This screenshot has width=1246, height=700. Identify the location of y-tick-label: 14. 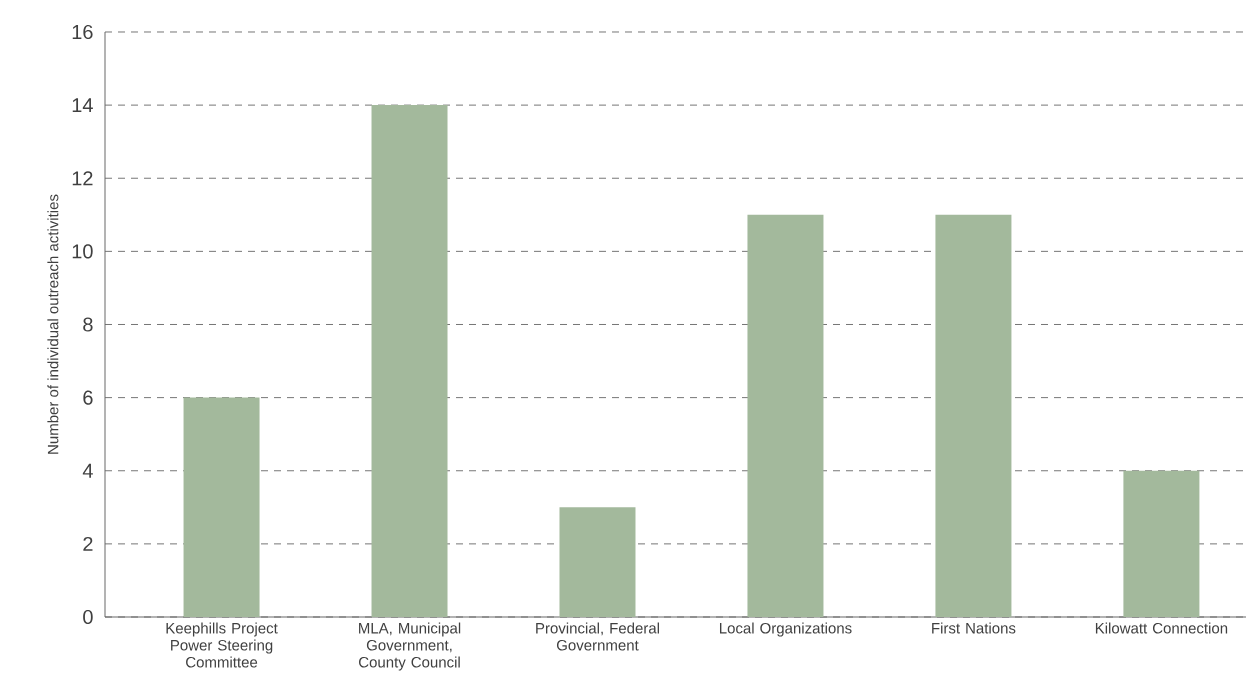
(82, 105).